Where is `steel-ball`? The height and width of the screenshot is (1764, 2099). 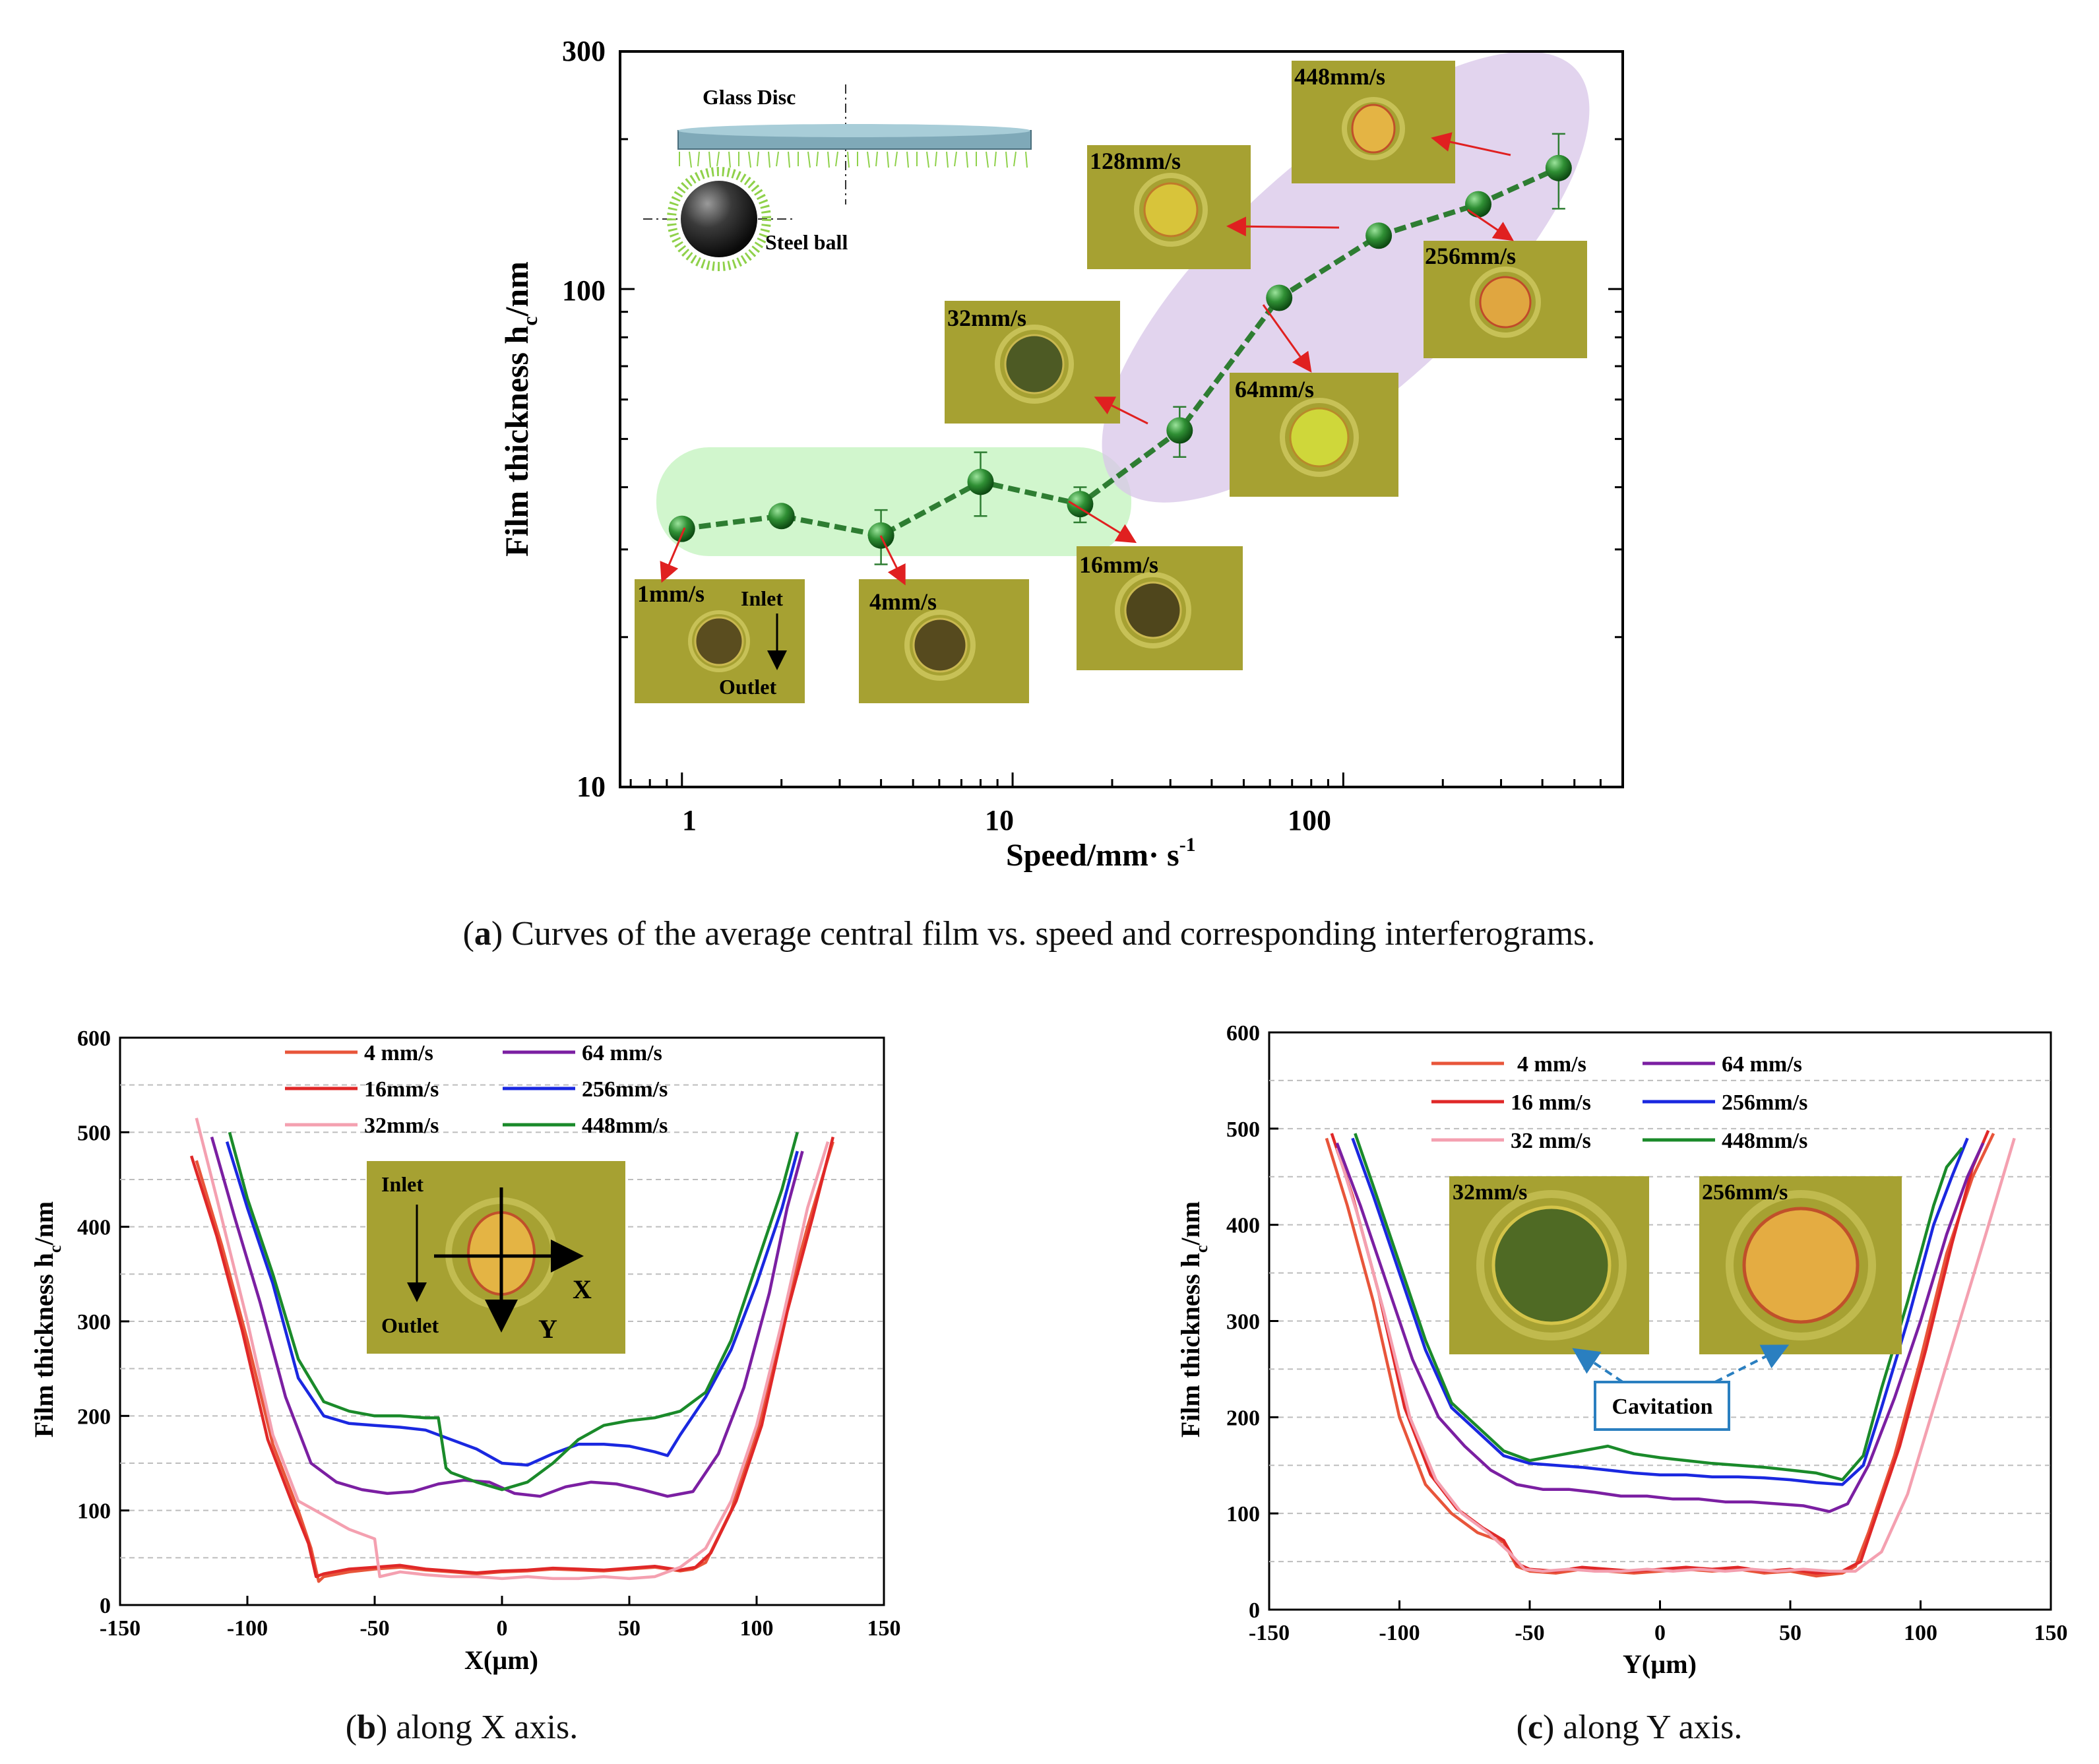 steel-ball is located at coordinates (719, 219).